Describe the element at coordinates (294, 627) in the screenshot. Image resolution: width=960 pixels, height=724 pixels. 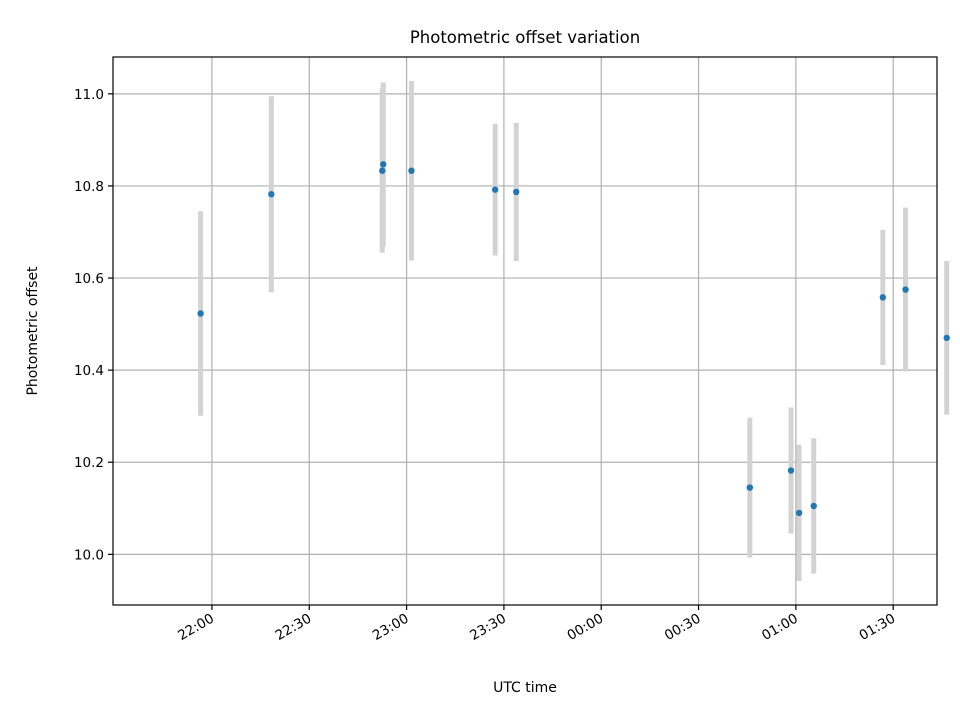
I see `x-tick-label: 22:30` at that location.